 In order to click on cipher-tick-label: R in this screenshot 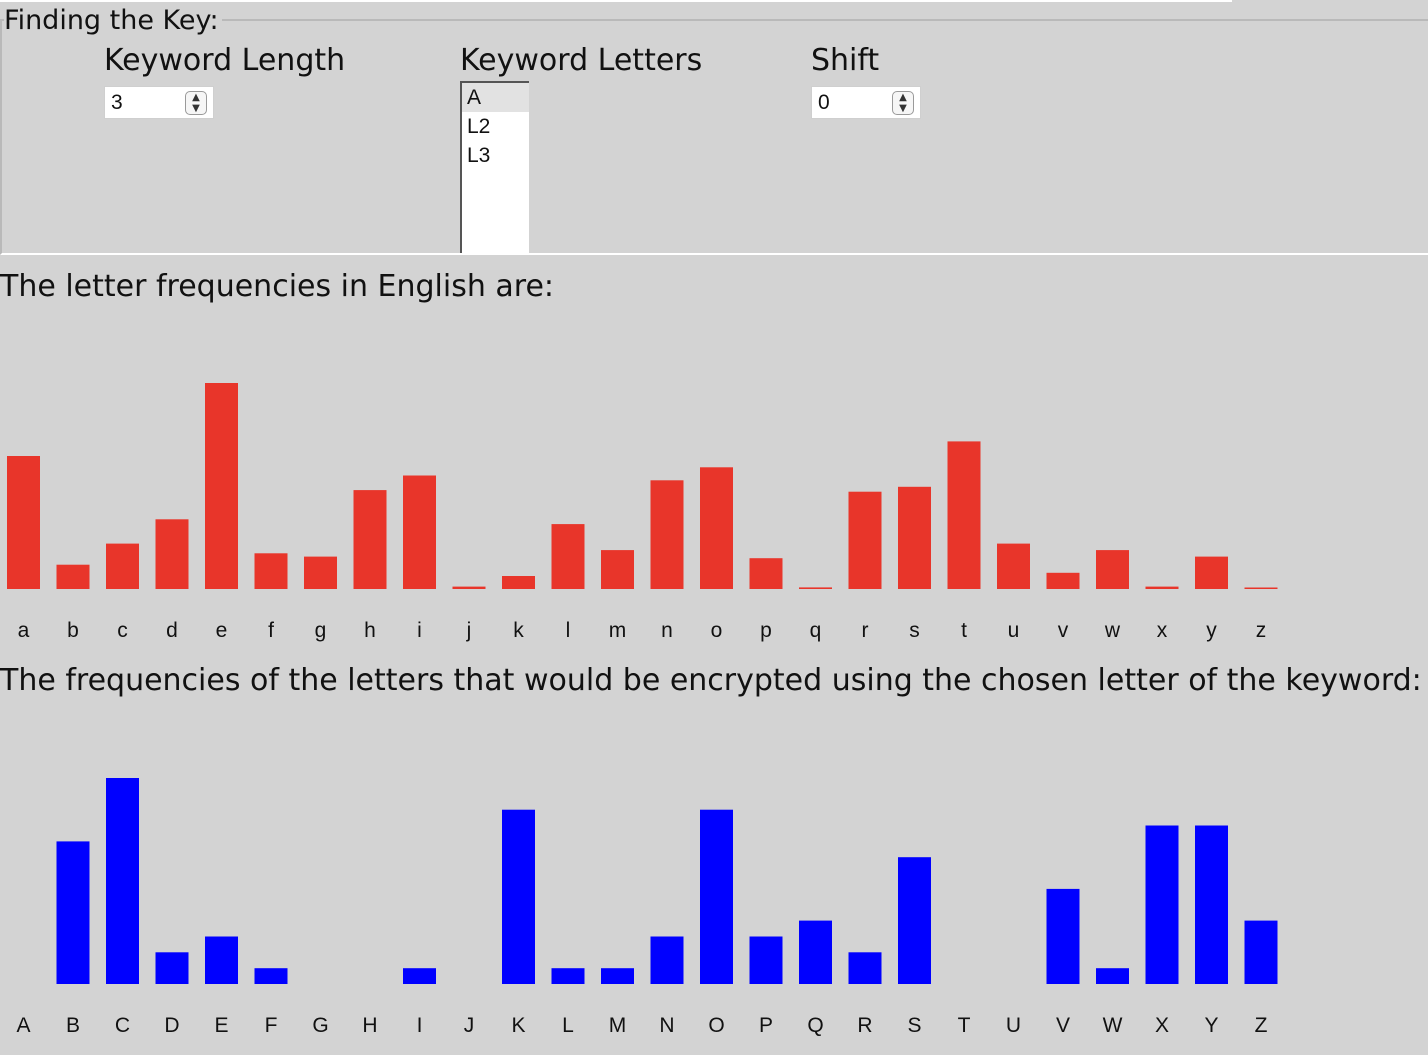, I will do `click(864, 1025)`.